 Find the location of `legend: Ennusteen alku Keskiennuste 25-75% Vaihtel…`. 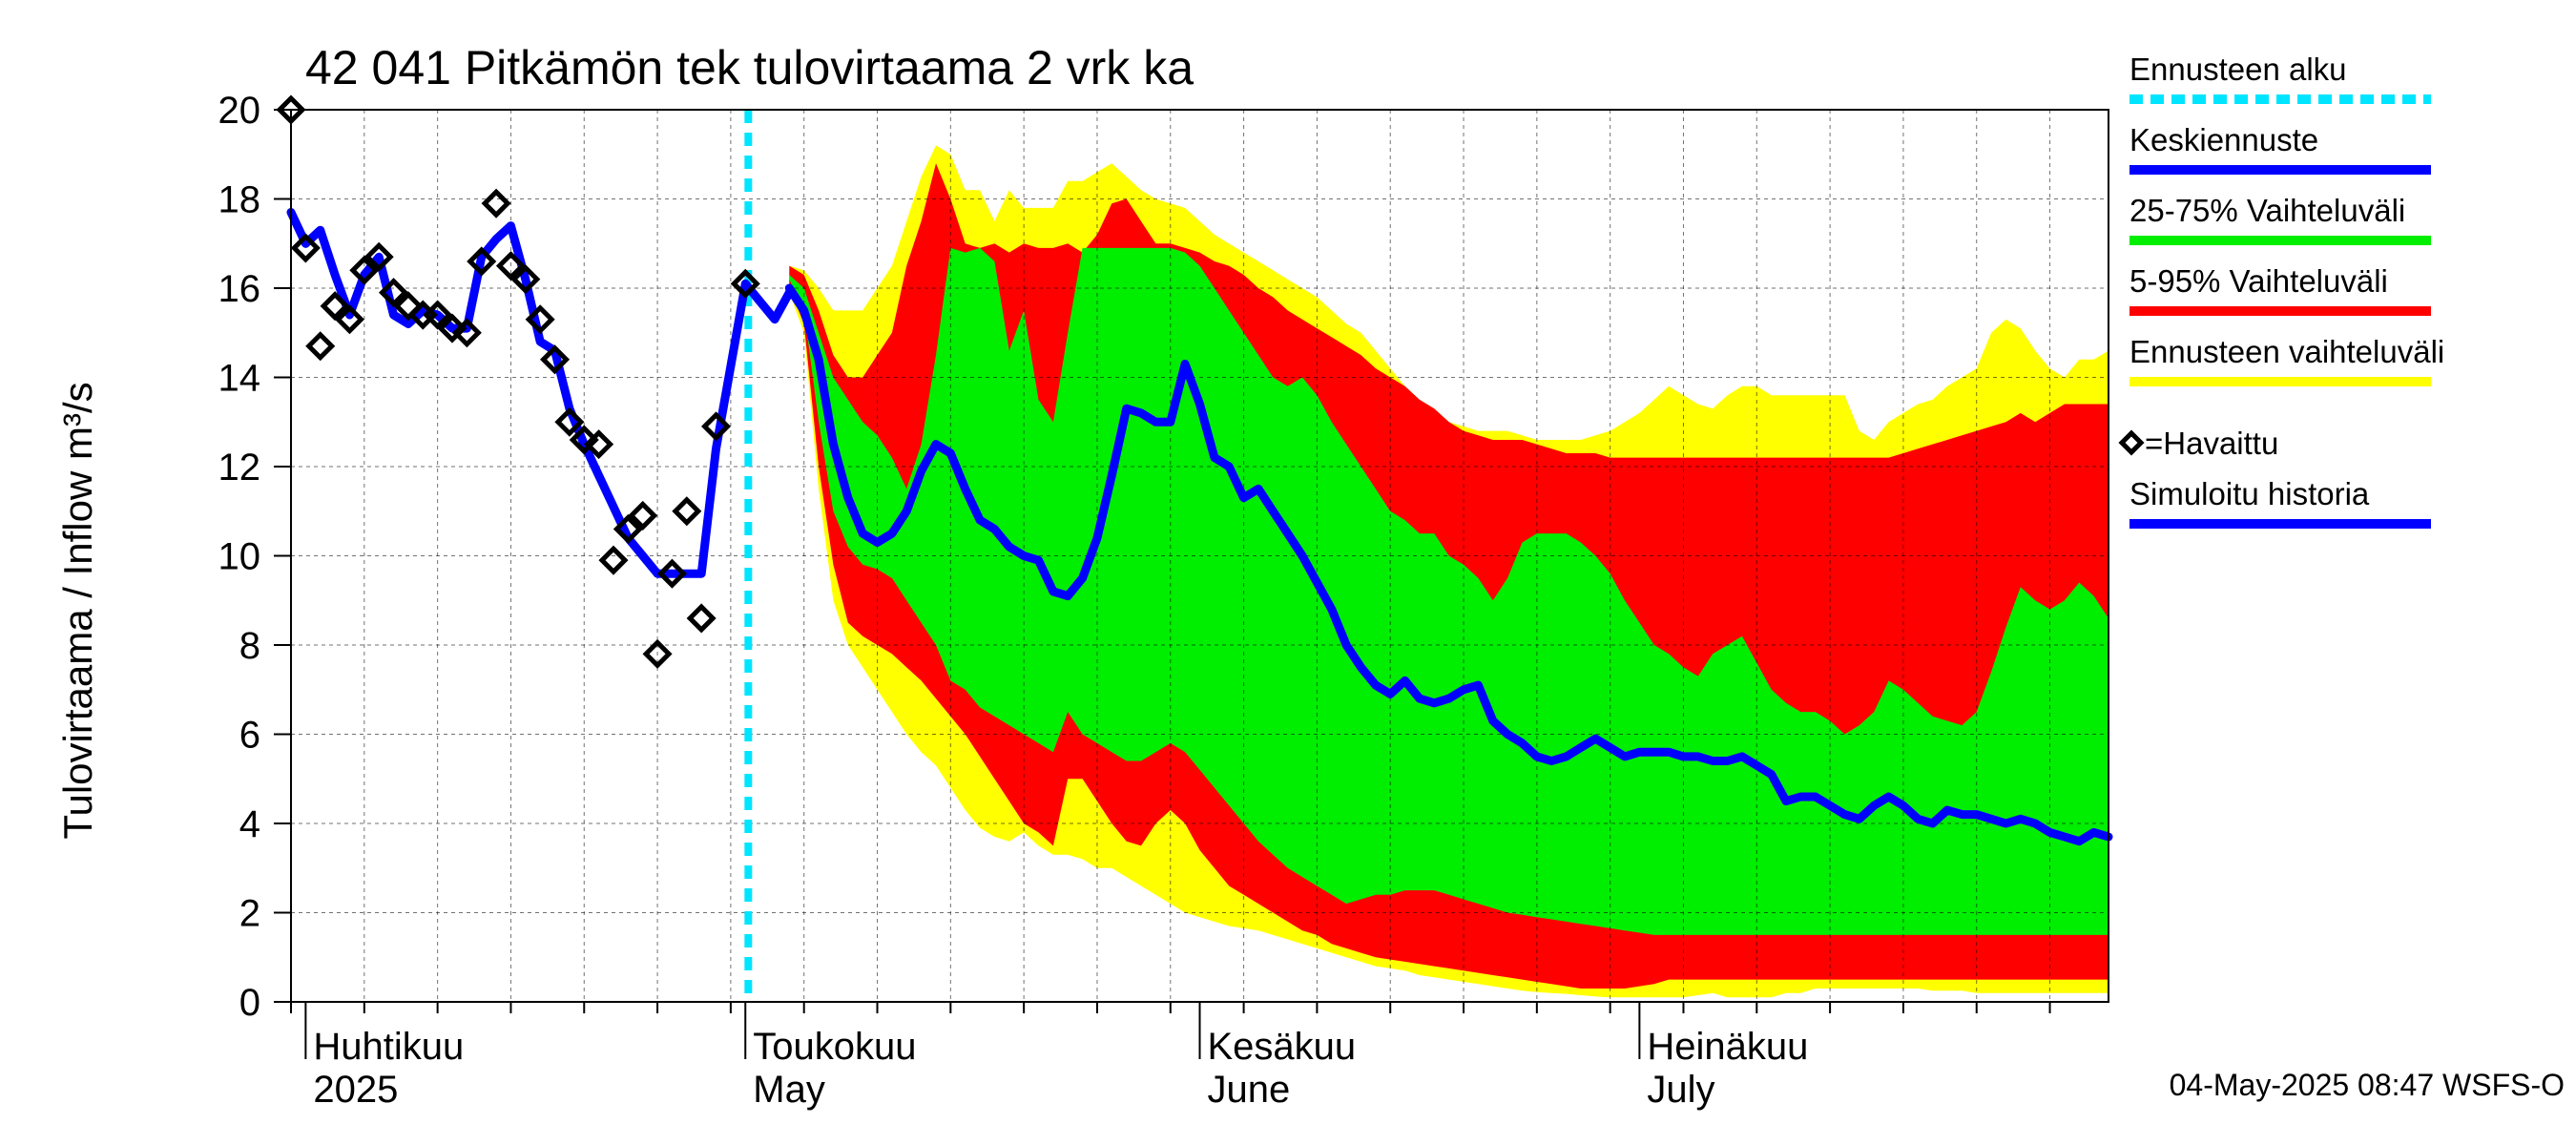

legend: Ennusteen alku Keskiennuste 25-75% Vaihtel… is located at coordinates (2281, 290).